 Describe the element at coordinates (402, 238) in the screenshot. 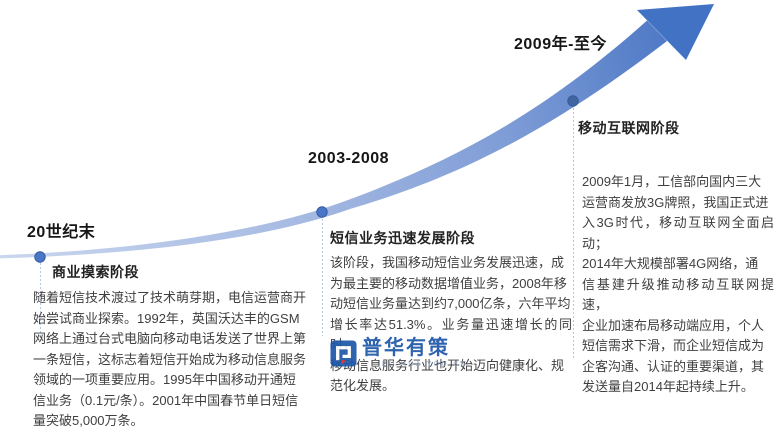

I see `stage-2-title: 短信业务迅速发展阶段` at that location.